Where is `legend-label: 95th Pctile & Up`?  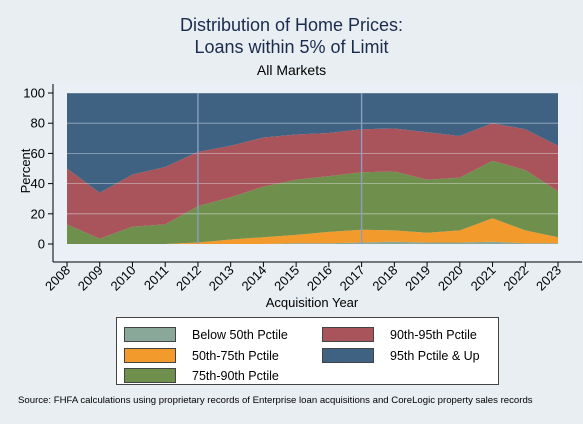
legend-label: 95th Pctile & Up is located at coordinates (435, 356).